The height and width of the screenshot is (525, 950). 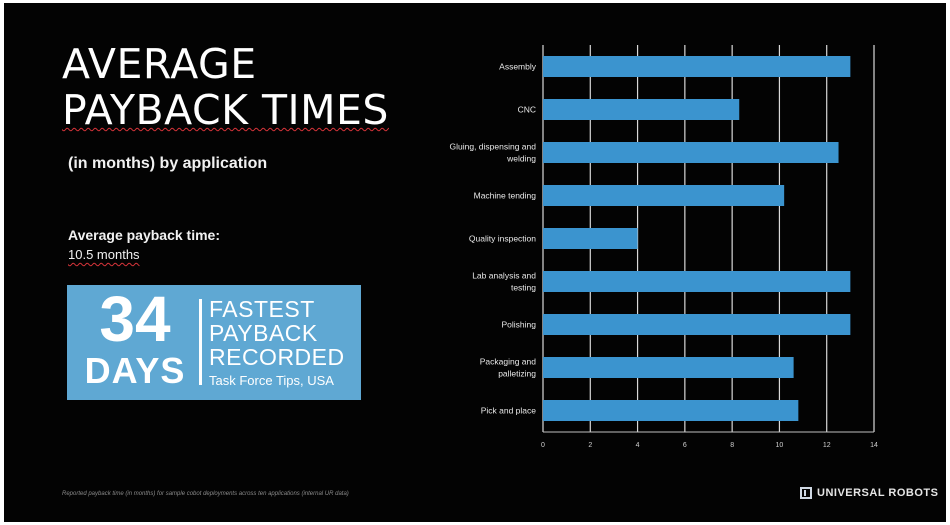 What do you see at coordinates (271, 380) in the screenshot?
I see `badge-source: Task Force Tips, USA` at bounding box center [271, 380].